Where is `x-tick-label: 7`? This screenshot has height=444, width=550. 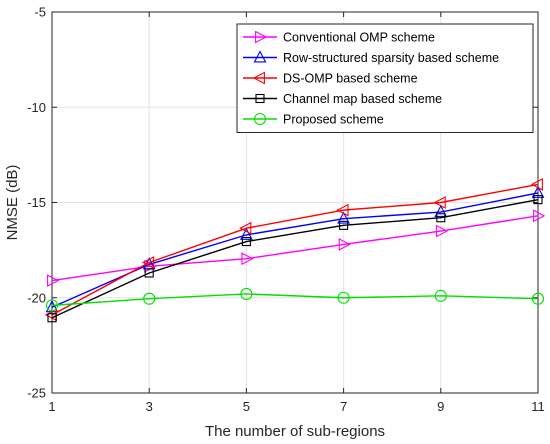
x-tick-label: 7 is located at coordinates (343, 406).